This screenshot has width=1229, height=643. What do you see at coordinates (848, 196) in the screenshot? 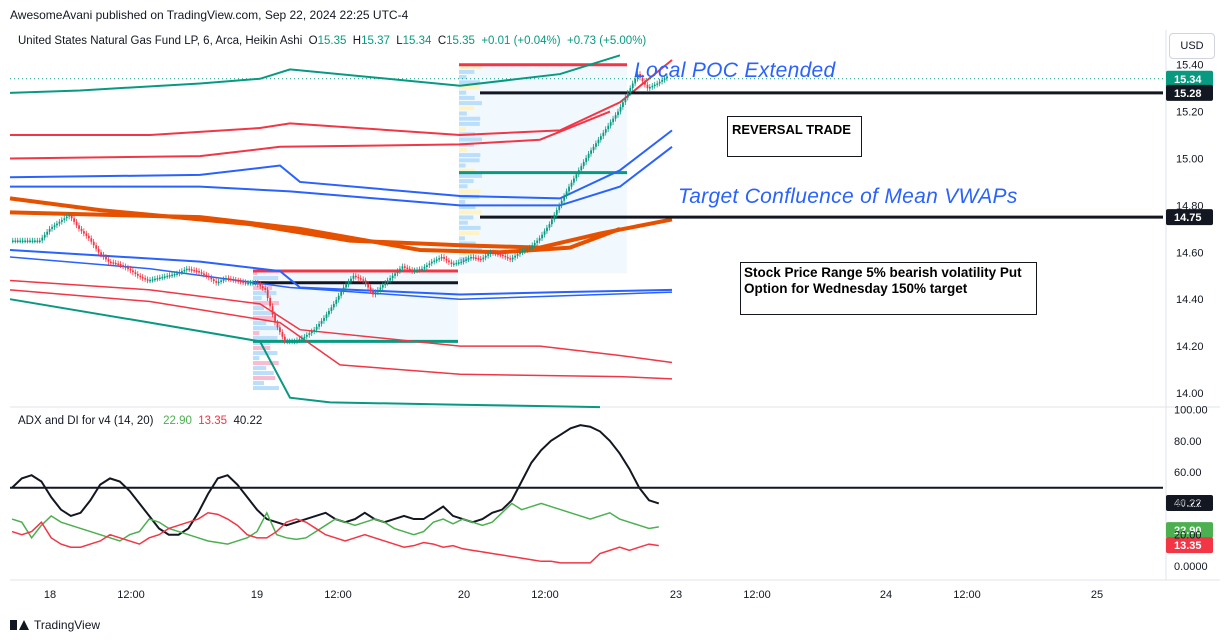
I see `annotation-target: Target Confluence of Mean VWAPs` at bounding box center [848, 196].